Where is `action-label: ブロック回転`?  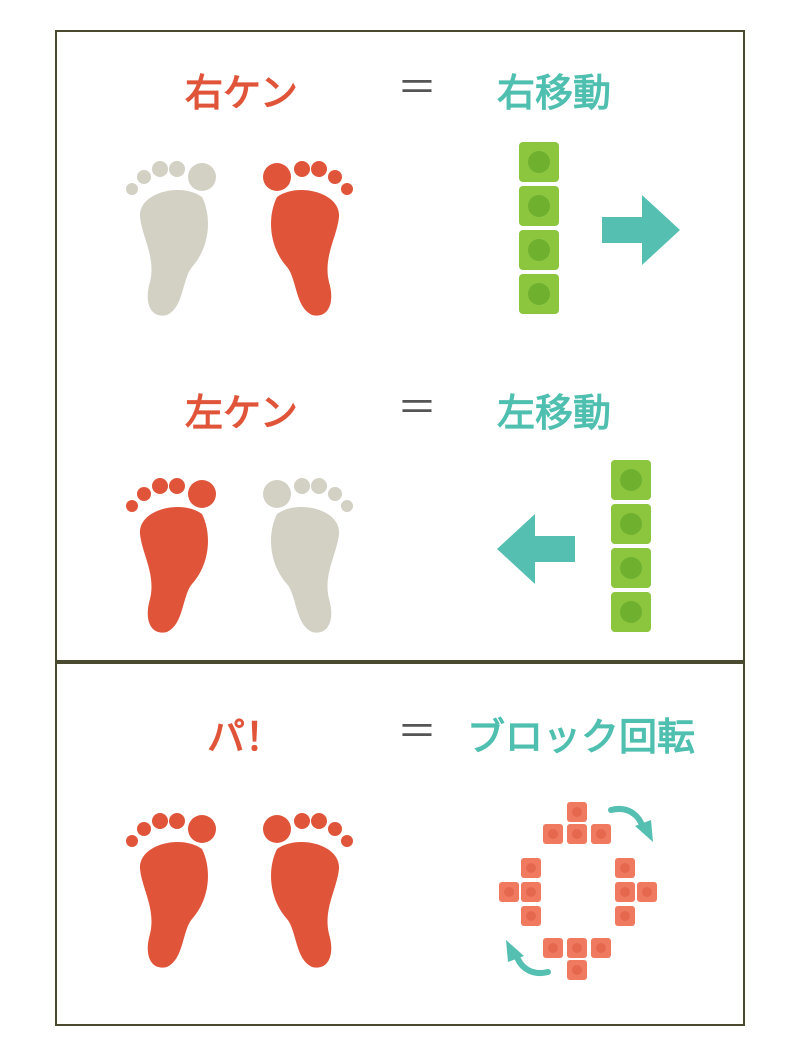
action-label: ブロック回転 is located at coordinates (581, 737).